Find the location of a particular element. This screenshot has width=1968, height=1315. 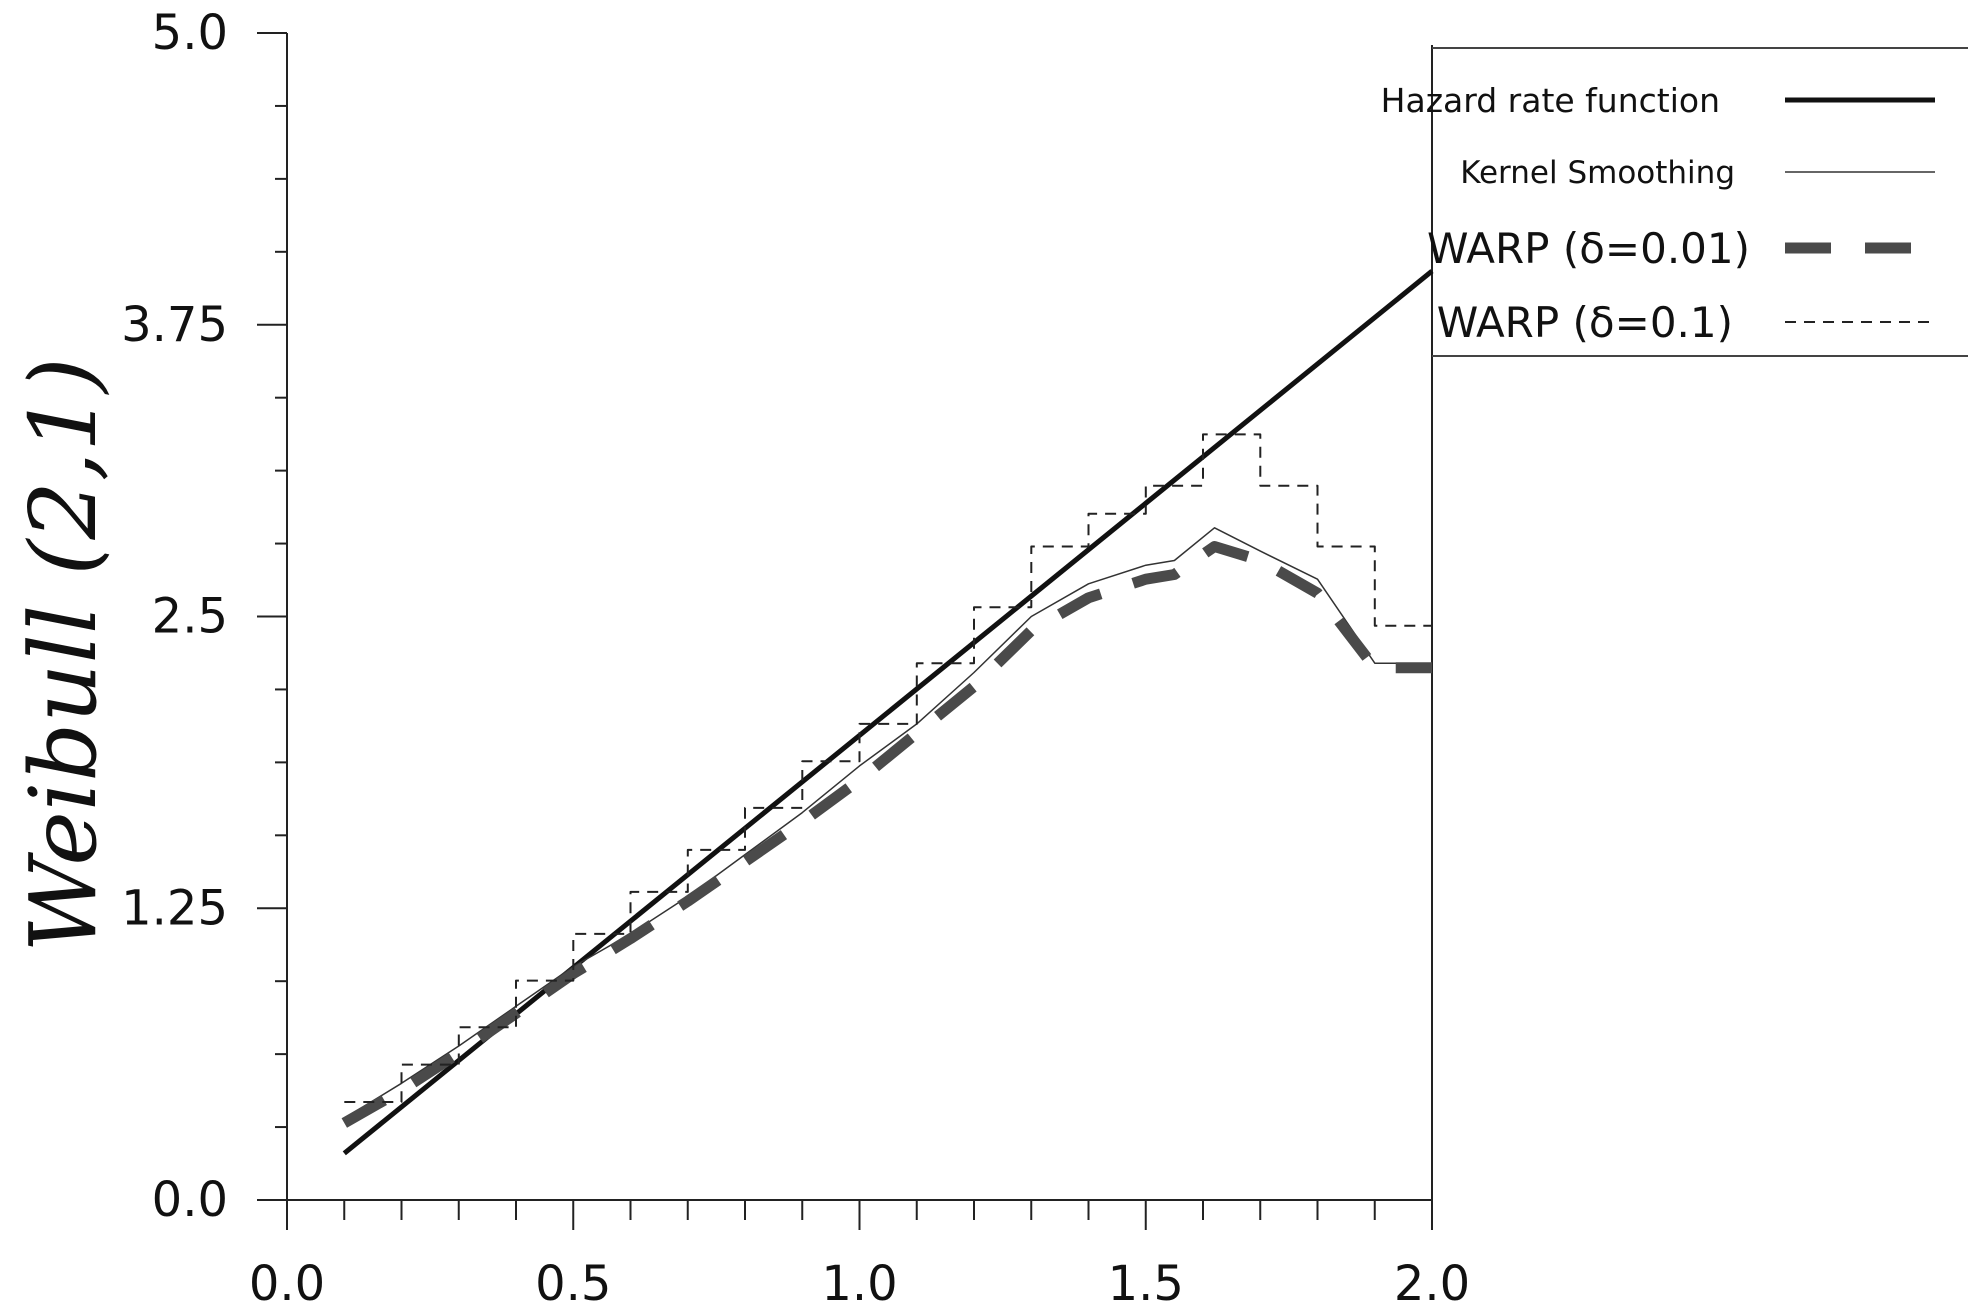

legend-label: Hazard rate function is located at coordinates (1550, 100).